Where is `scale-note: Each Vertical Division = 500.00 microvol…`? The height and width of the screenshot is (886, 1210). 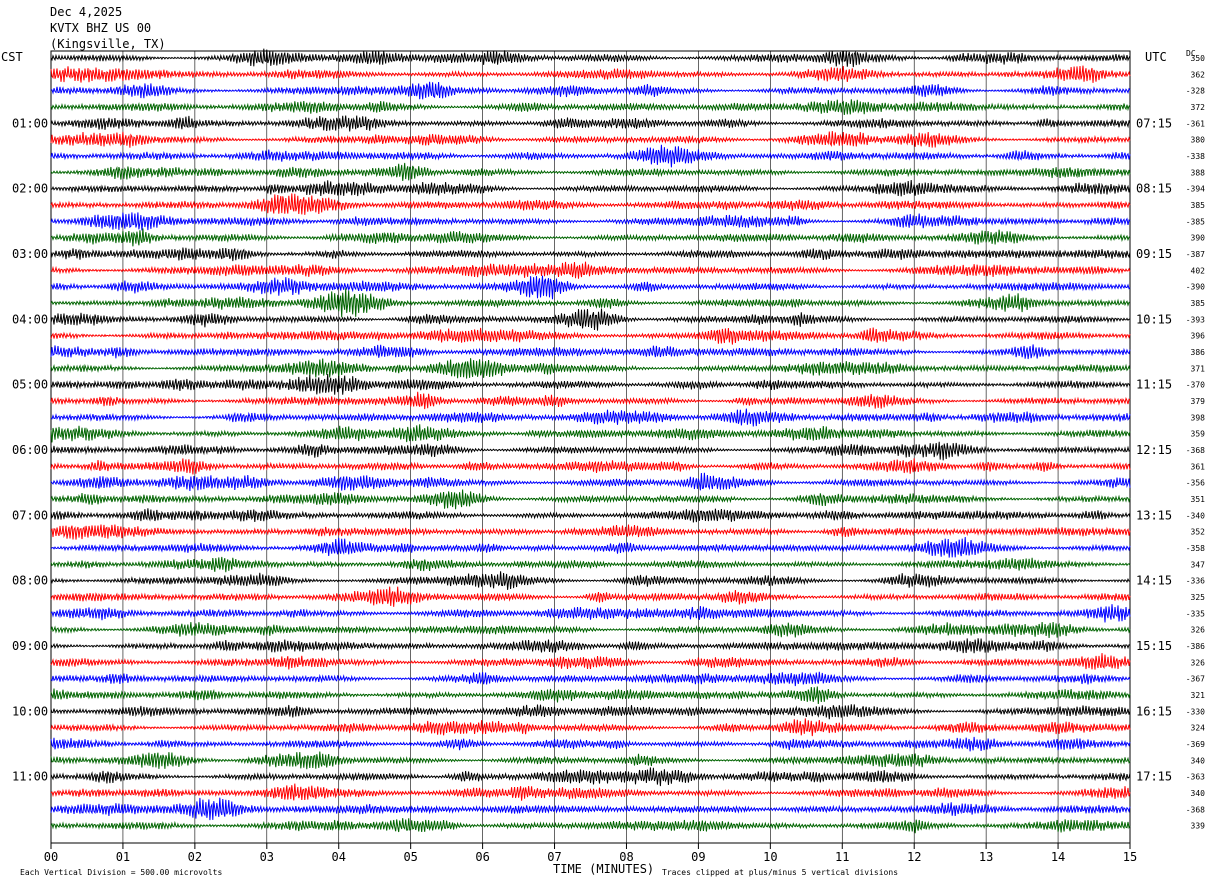
scale-note: Each Vertical Division = 500.00 microvol… is located at coordinates (121, 872).